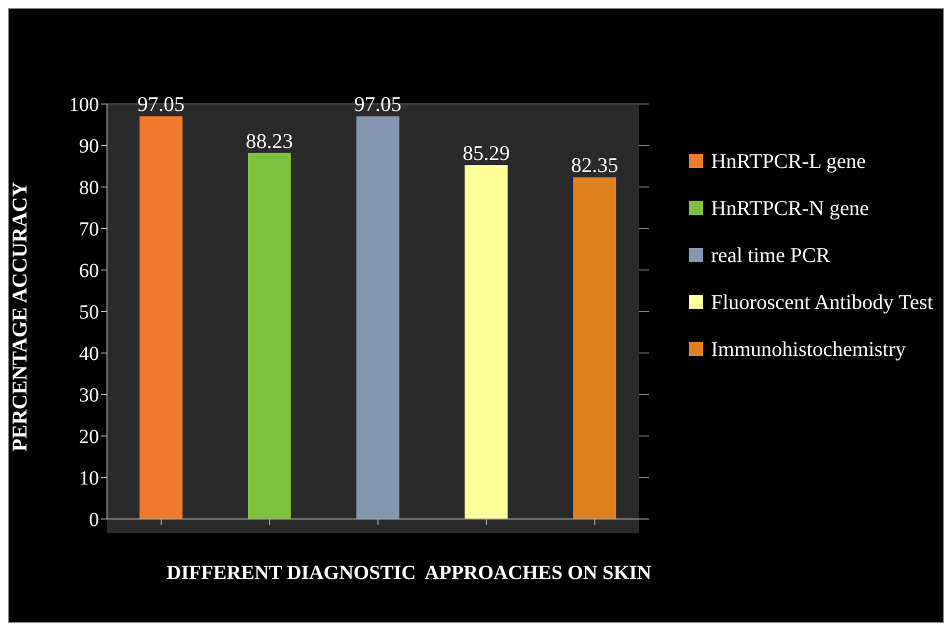 The width and height of the screenshot is (950, 629). What do you see at coordinates (89, 147) in the screenshot?
I see `y-tick-label: 90` at bounding box center [89, 147].